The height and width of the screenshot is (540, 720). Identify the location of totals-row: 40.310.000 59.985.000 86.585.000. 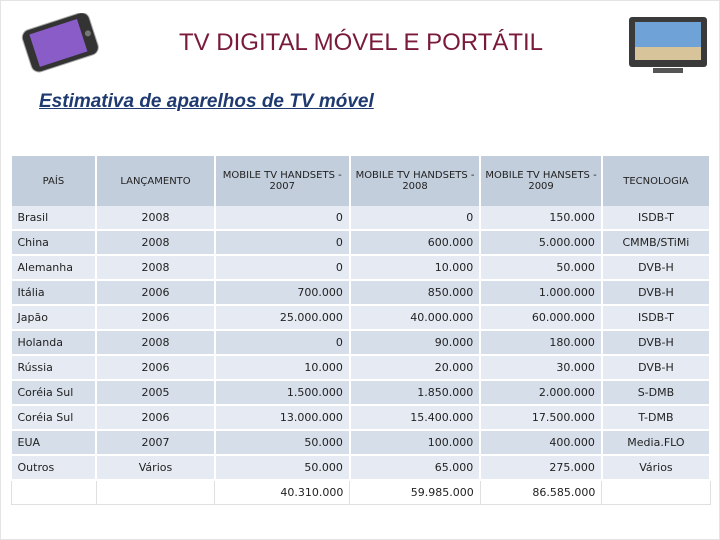
(361, 492).